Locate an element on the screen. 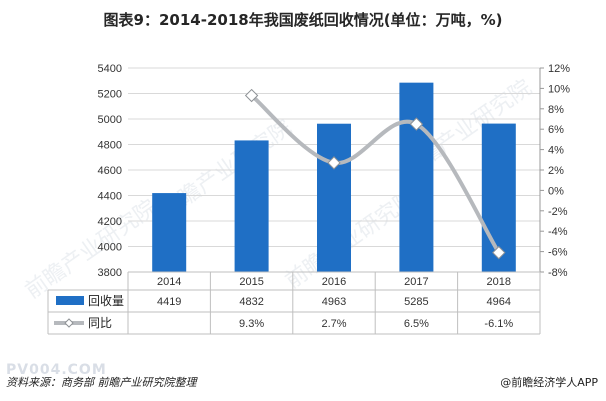 Image resolution: width=606 pixels, height=401 pixels. legend-label-bars: 回收量 is located at coordinates (106, 301).